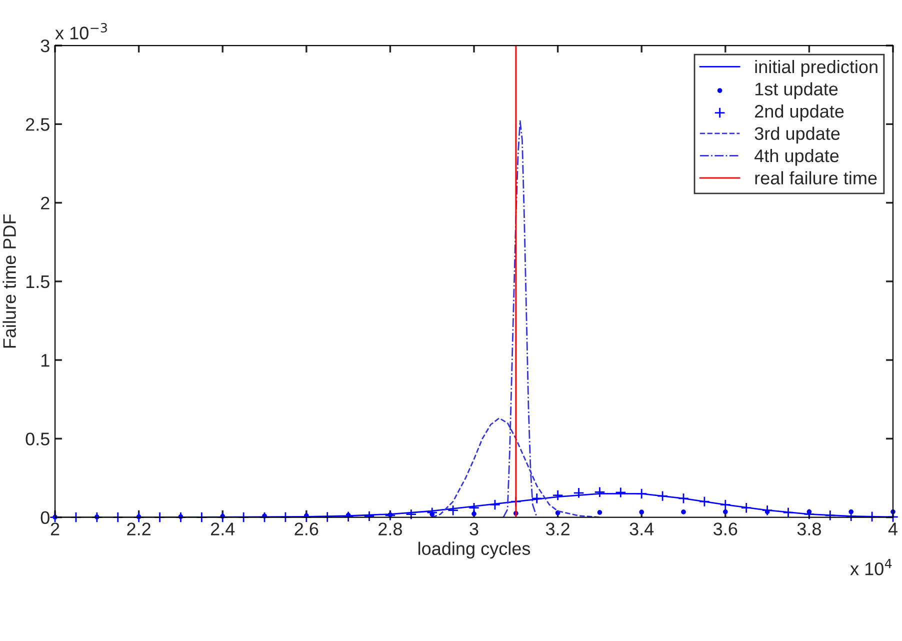 The height and width of the screenshot is (641, 902). What do you see at coordinates (642, 529) in the screenshot?
I see `x-tick-label: 3.4` at bounding box center [642, 529].